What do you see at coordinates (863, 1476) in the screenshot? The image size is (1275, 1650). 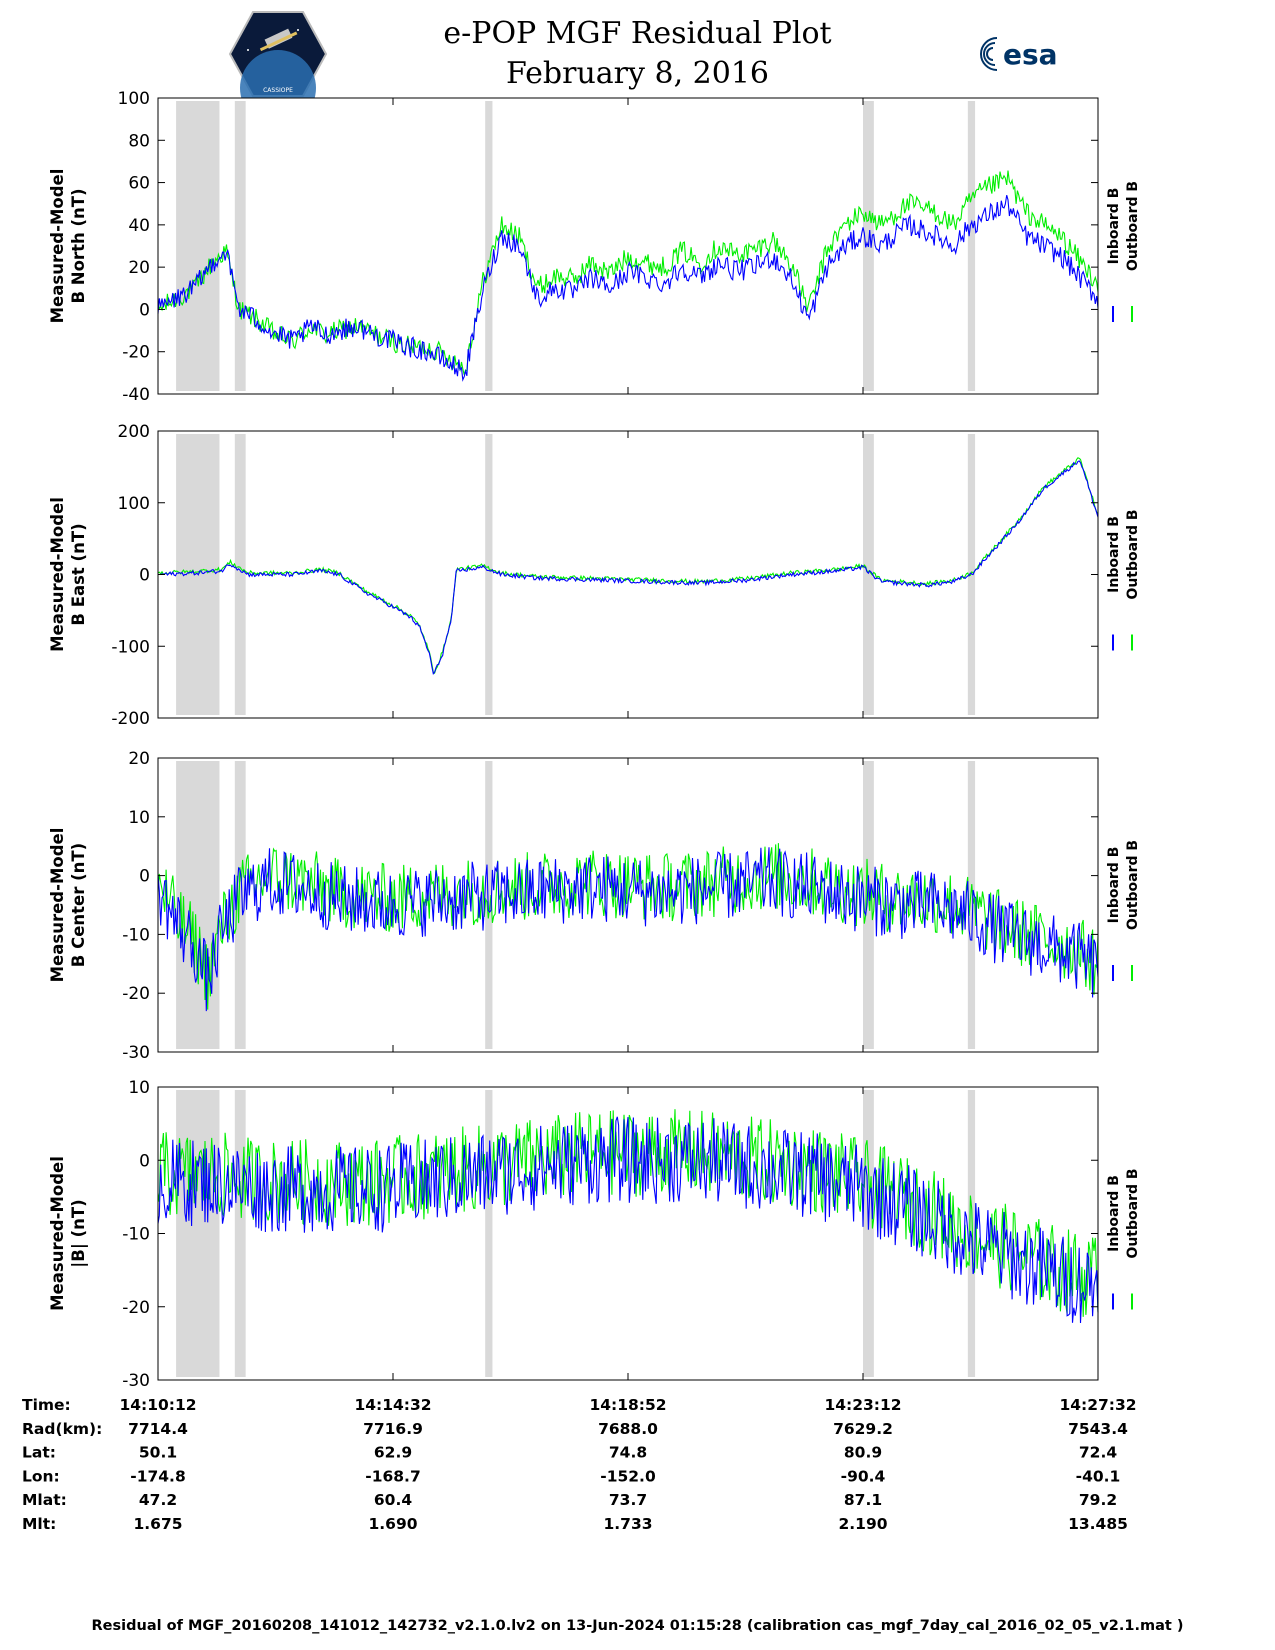 I see `ephemeris-value: -90.4` at bounding box center [863, 1476].